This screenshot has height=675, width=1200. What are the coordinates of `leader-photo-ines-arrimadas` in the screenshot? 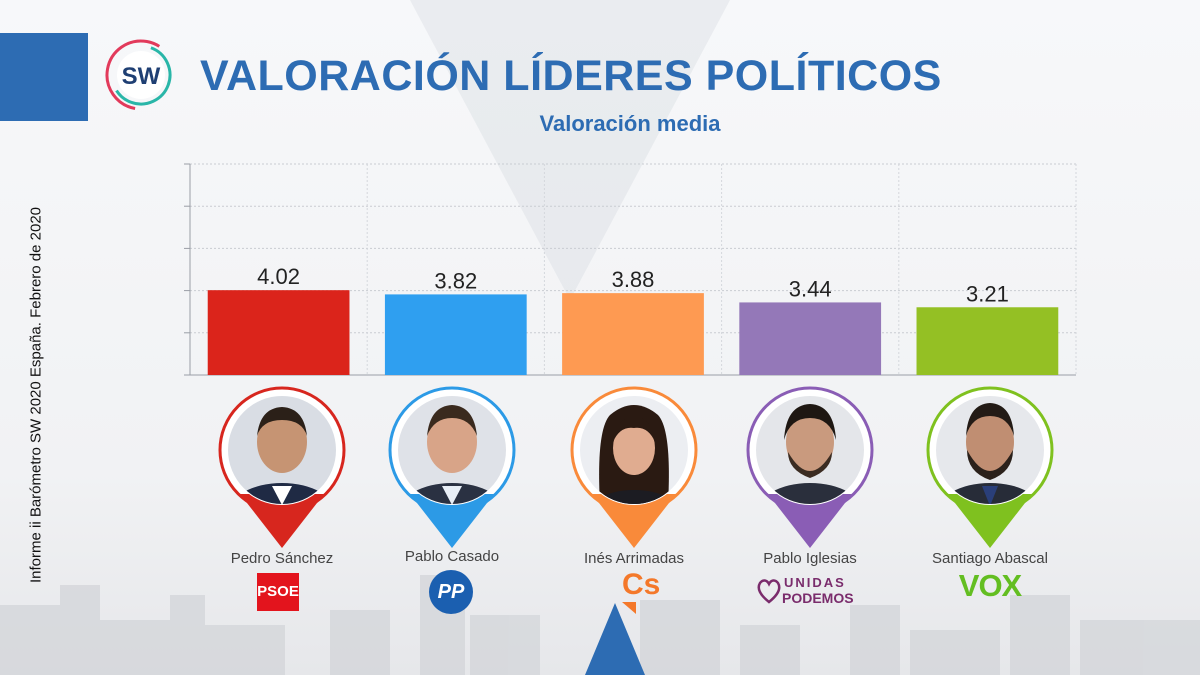 It's located at (634, 450).